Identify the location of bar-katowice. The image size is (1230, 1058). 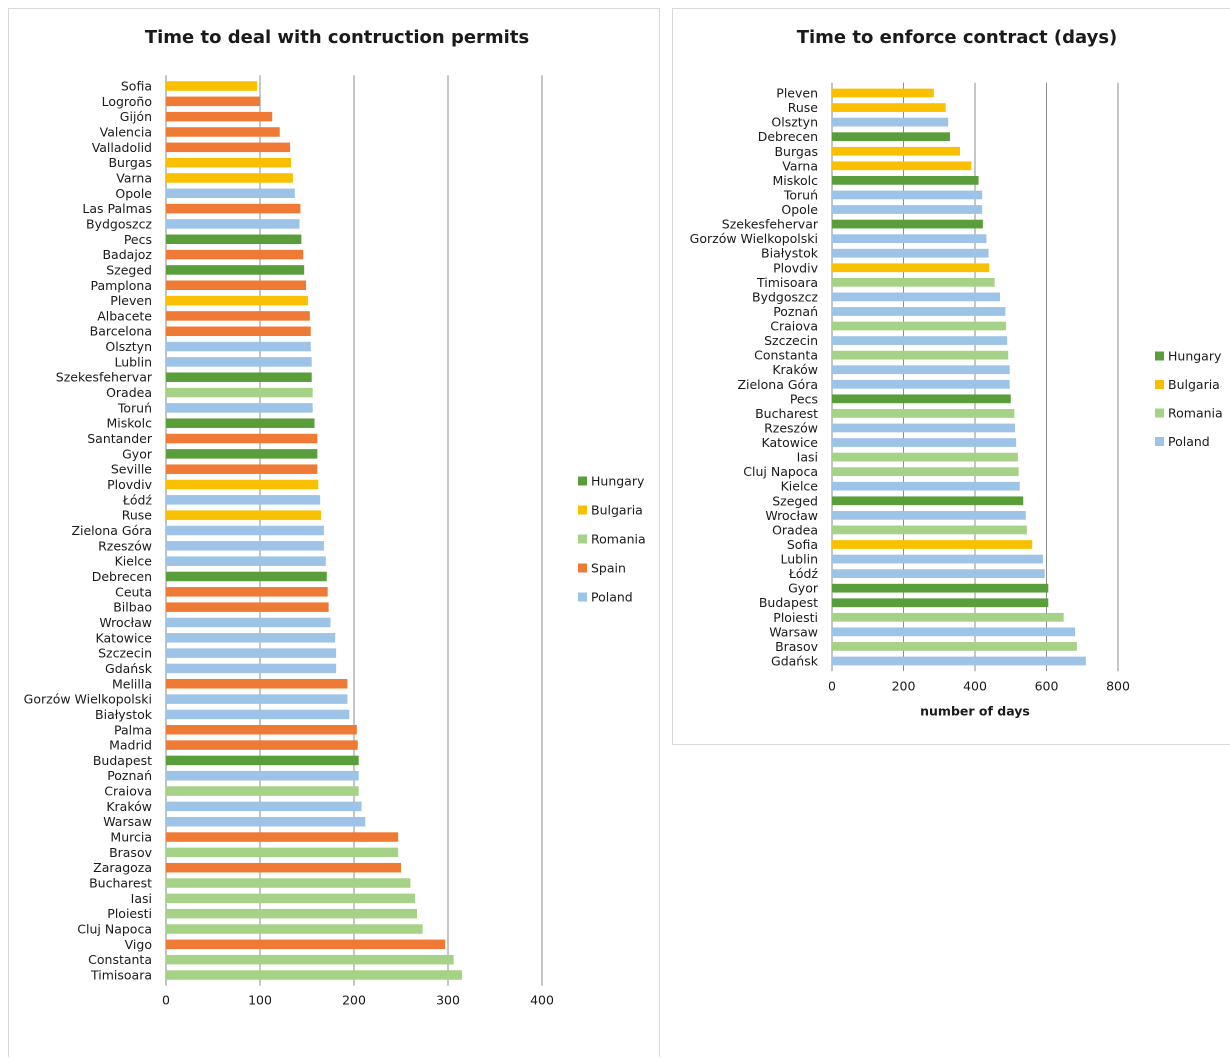
(924, 442).